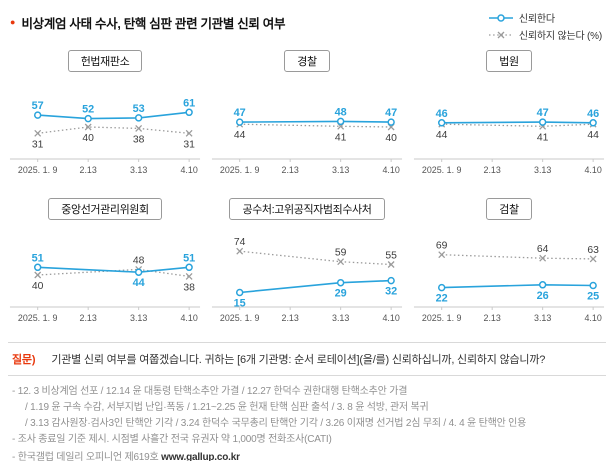 The width and height of the screenshot is (614, 461). I want to click on chart-panel: 법원 2025. 1. 9 2.13 3.13 4.10 44 46 41 47 44 46, so click(509, 118).